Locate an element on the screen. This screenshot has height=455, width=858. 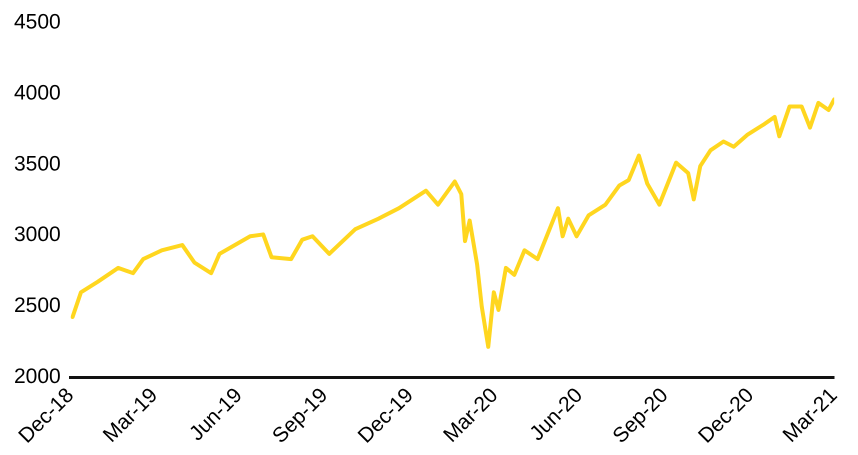
y-tick-label: 4500 is located at coordinates (37, 22).